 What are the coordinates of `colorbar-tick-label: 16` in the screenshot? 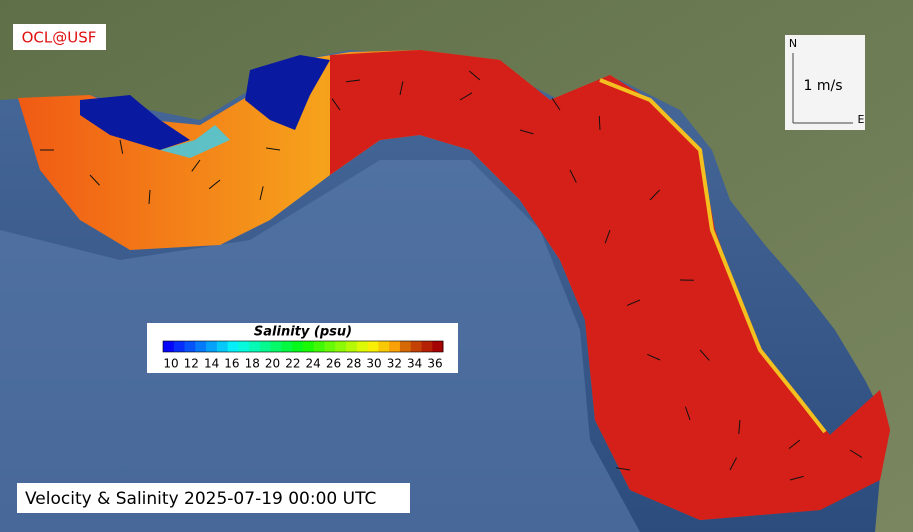 It's located at (231, 364).